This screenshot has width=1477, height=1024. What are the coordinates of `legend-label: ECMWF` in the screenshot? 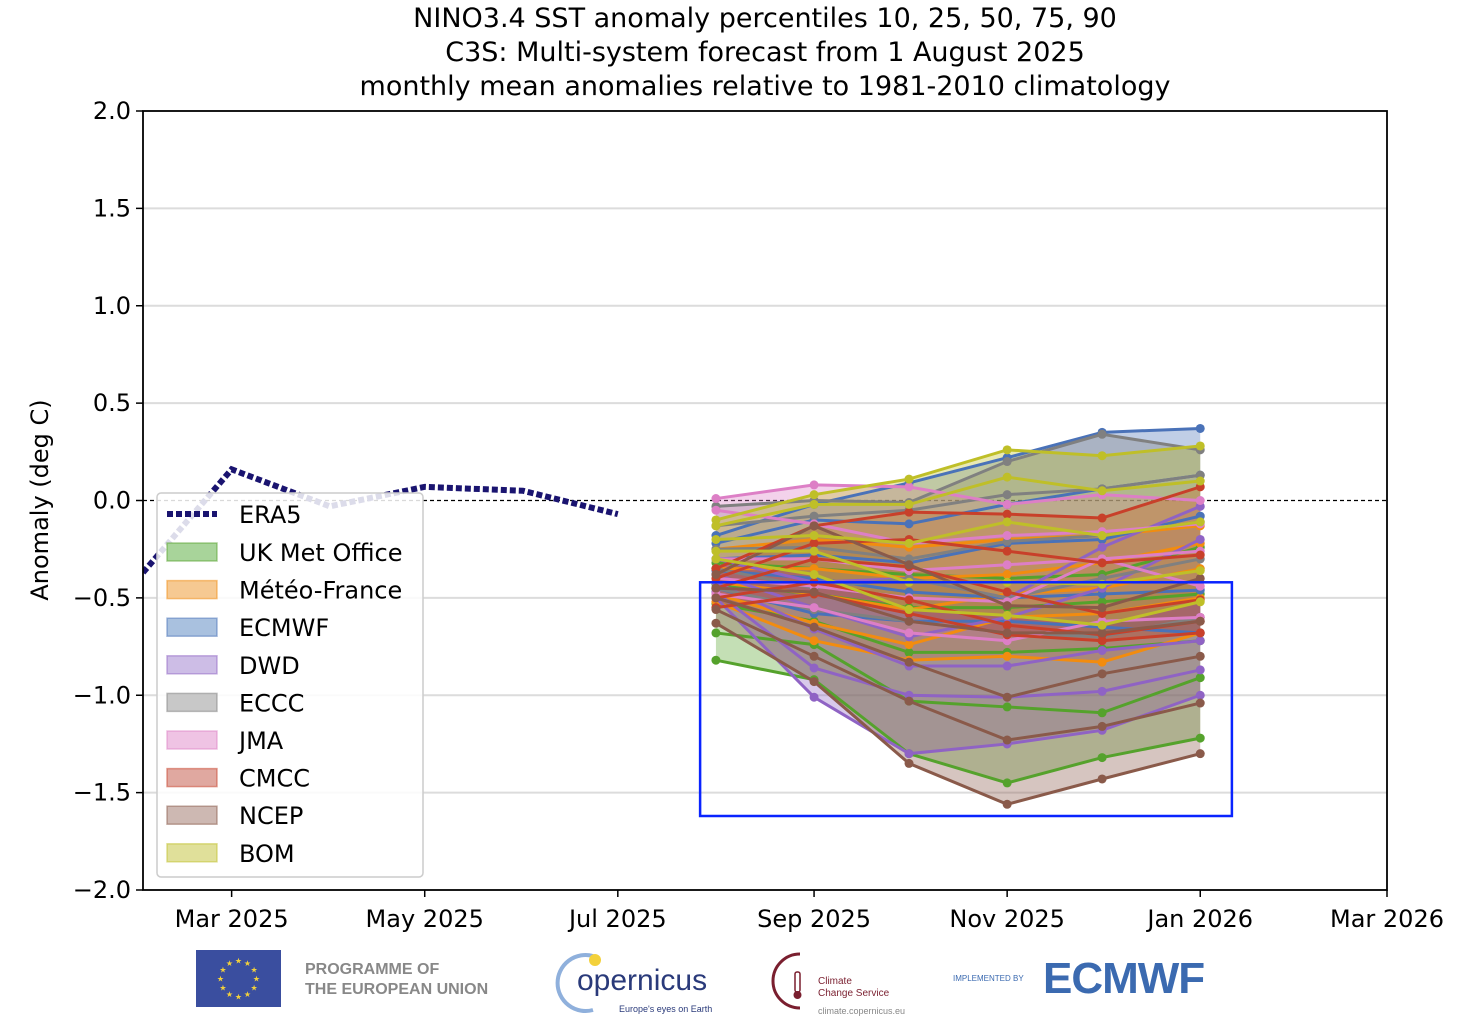 It's located at (284, 628).